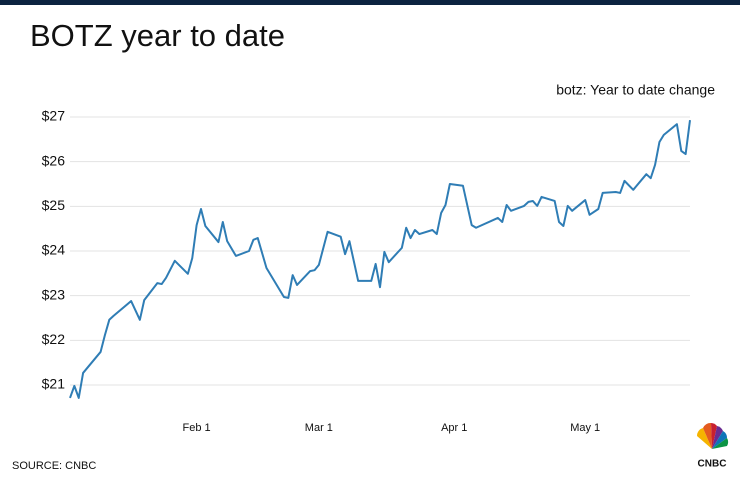 Image resolution: width=740 pixels, height=480 pixels. I want to click on logo: CNBC, so click(712, 446).